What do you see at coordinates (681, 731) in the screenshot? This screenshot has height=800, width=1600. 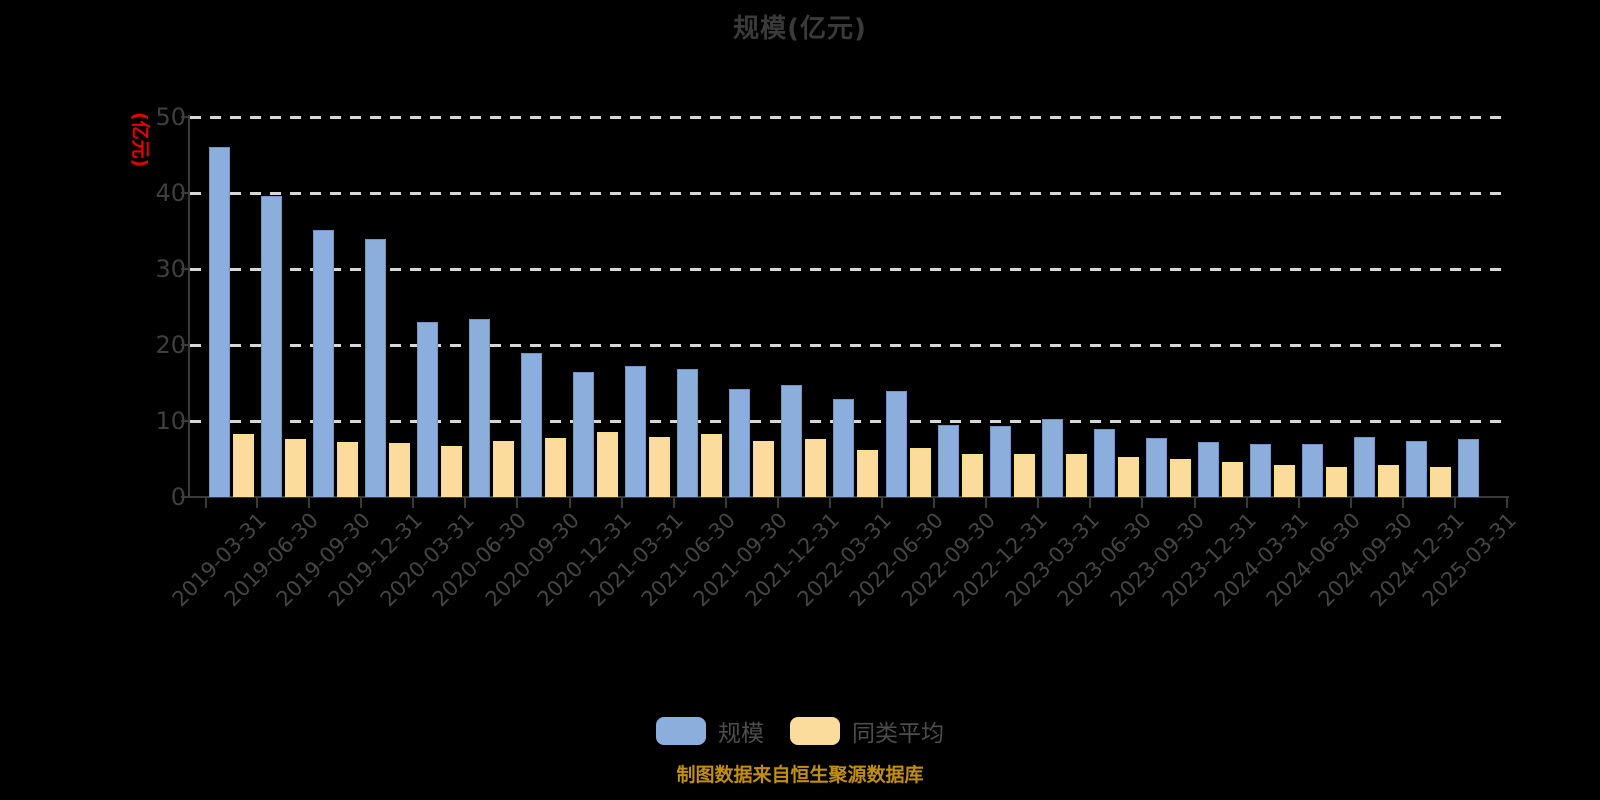 I see `scale-swatch-icon` at bounding box center [681, 731].